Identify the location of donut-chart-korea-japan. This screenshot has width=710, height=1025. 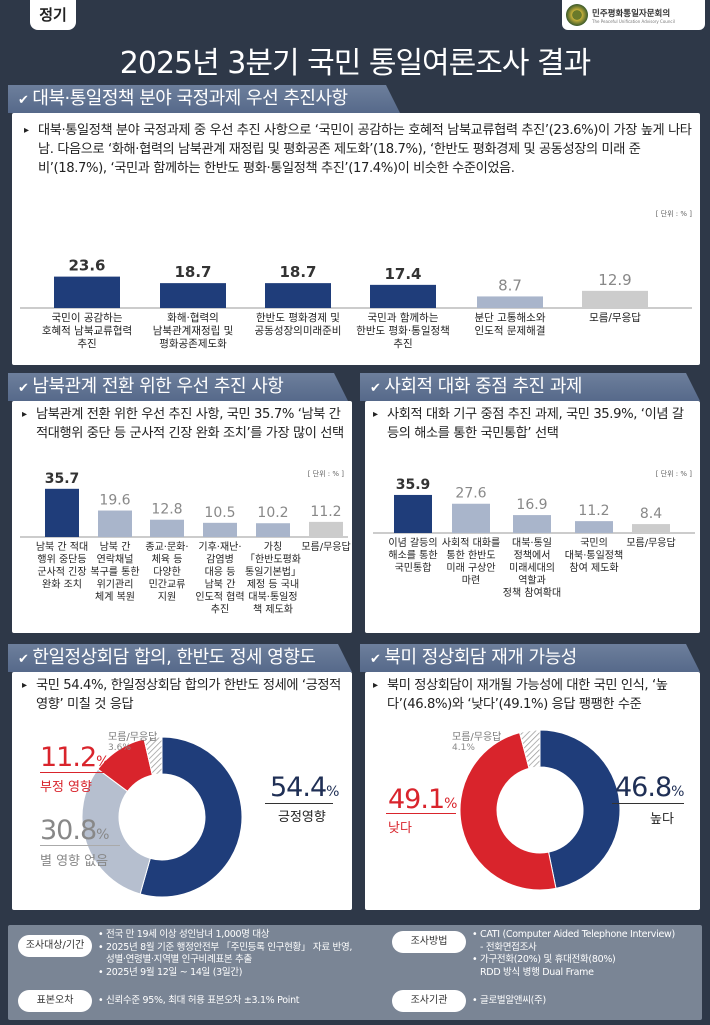
(162, 817).